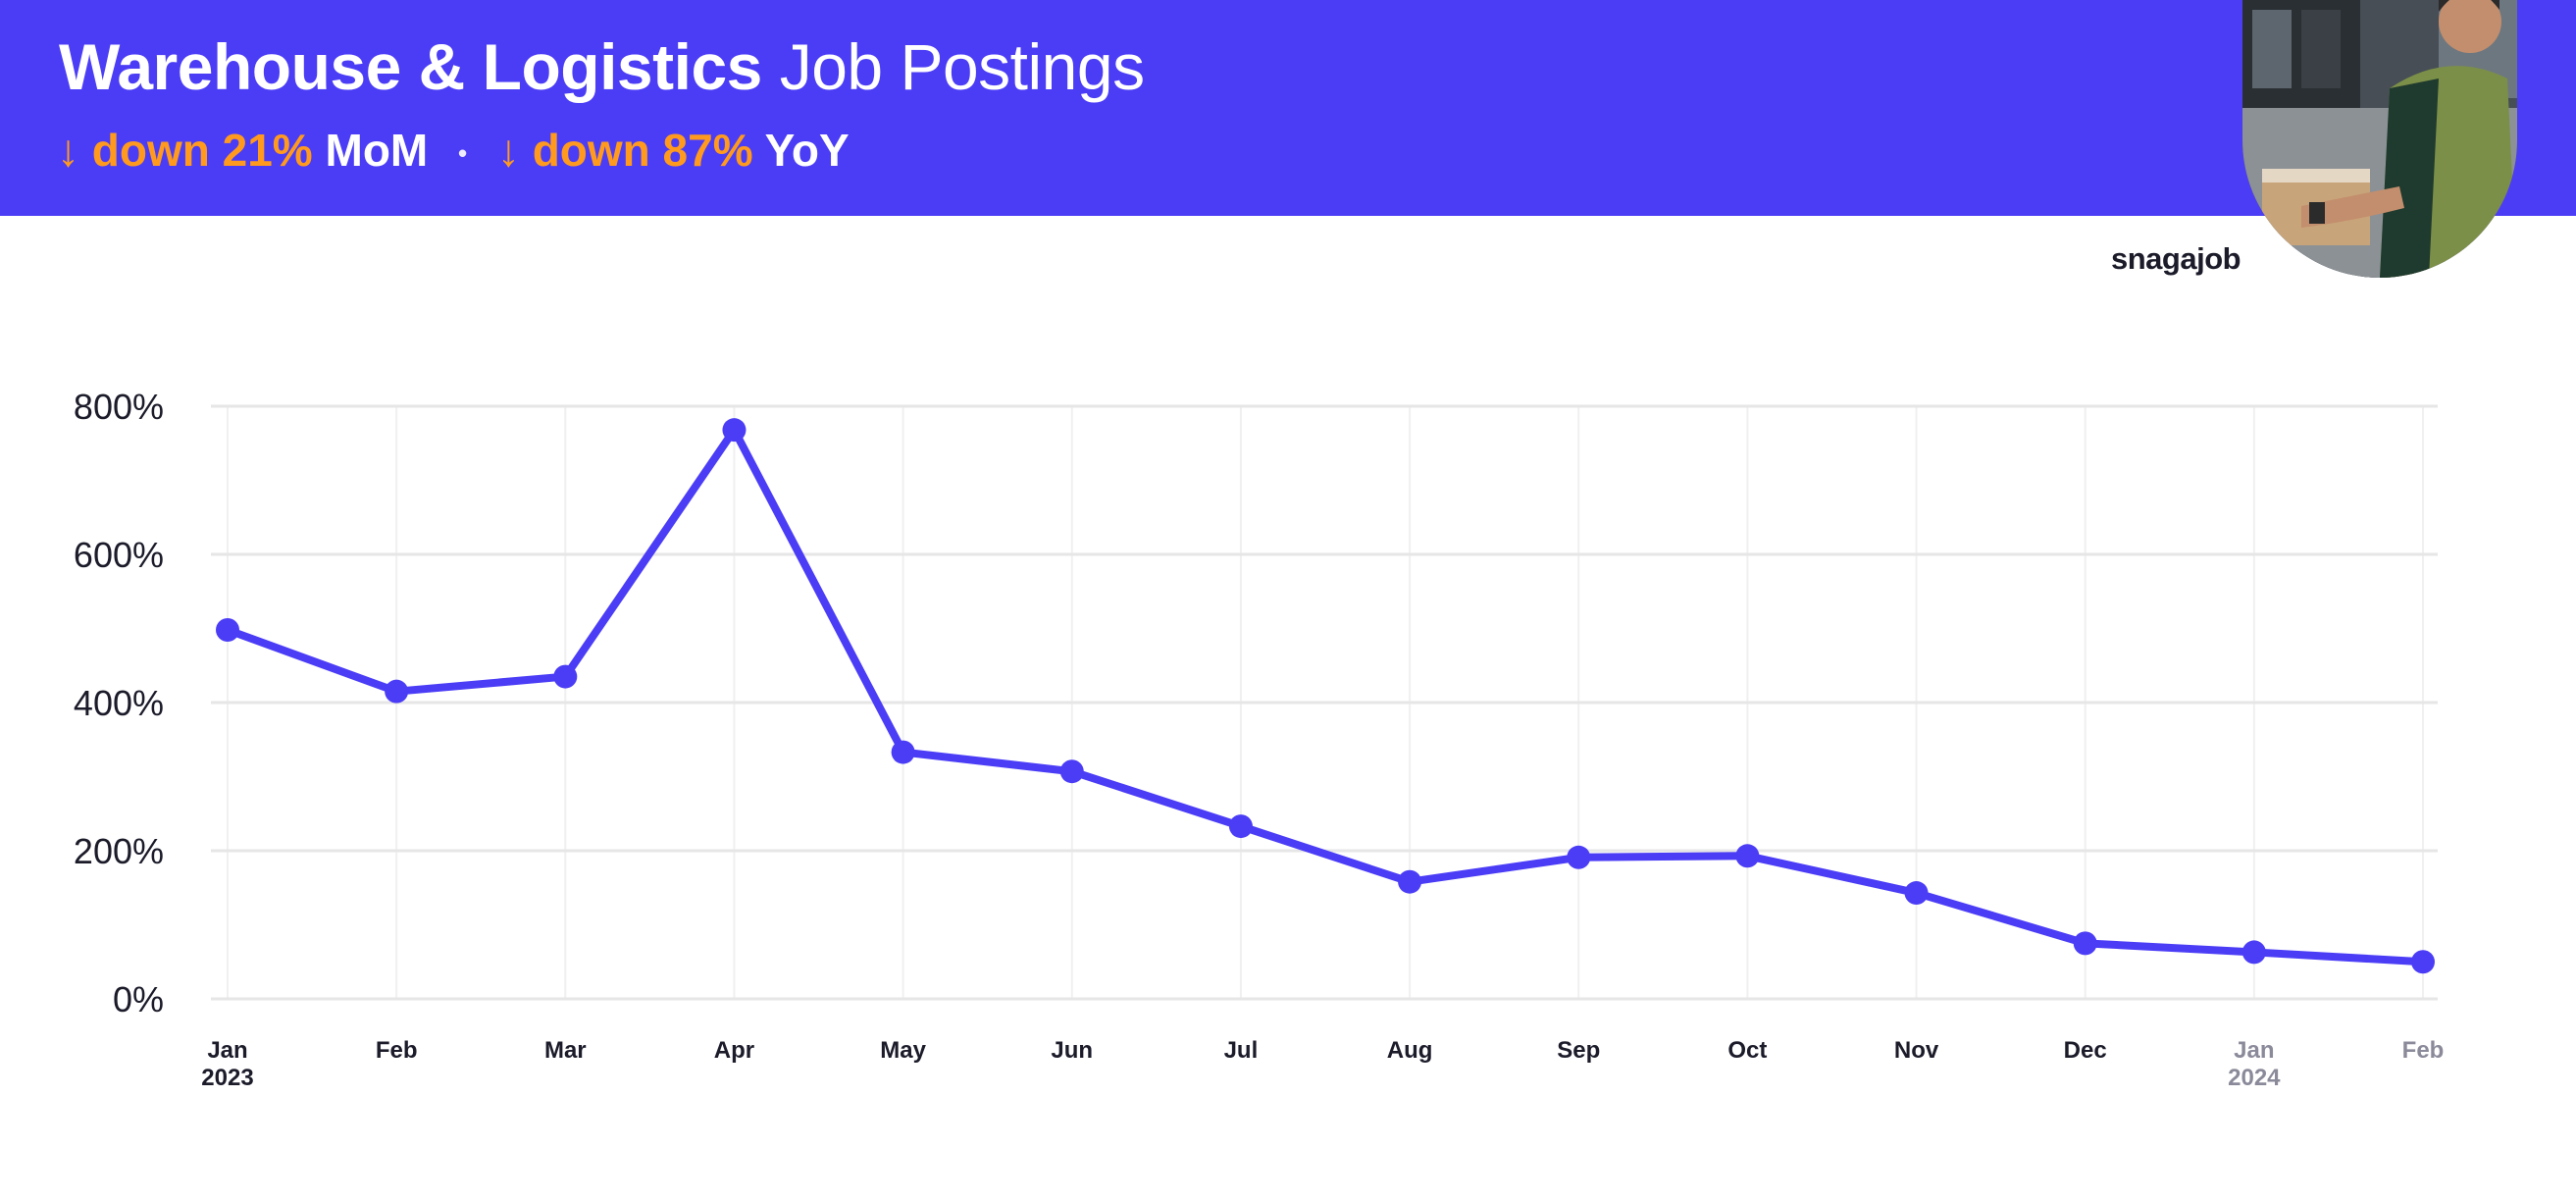  What do you see at coordinates (138, 999) in the screenshot?
I see `y-tick-label: 0%` at bounding box center [138, 999].